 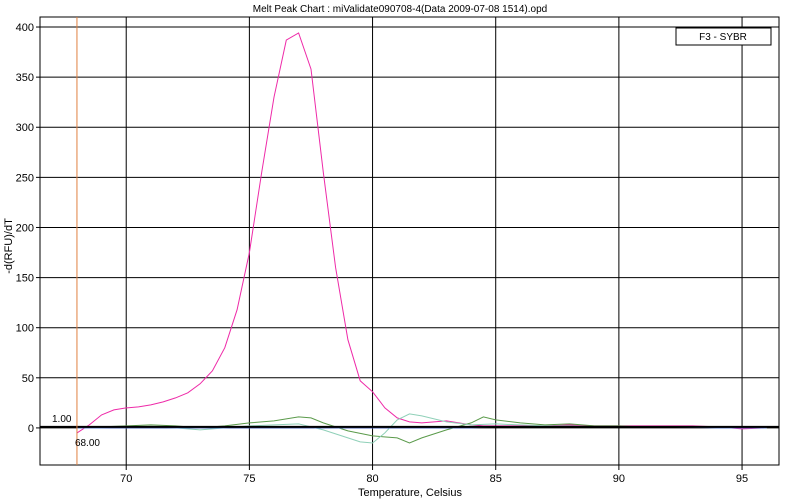 I want to click on legend-label: F3 - SYBR, so click(x=723, y=37).